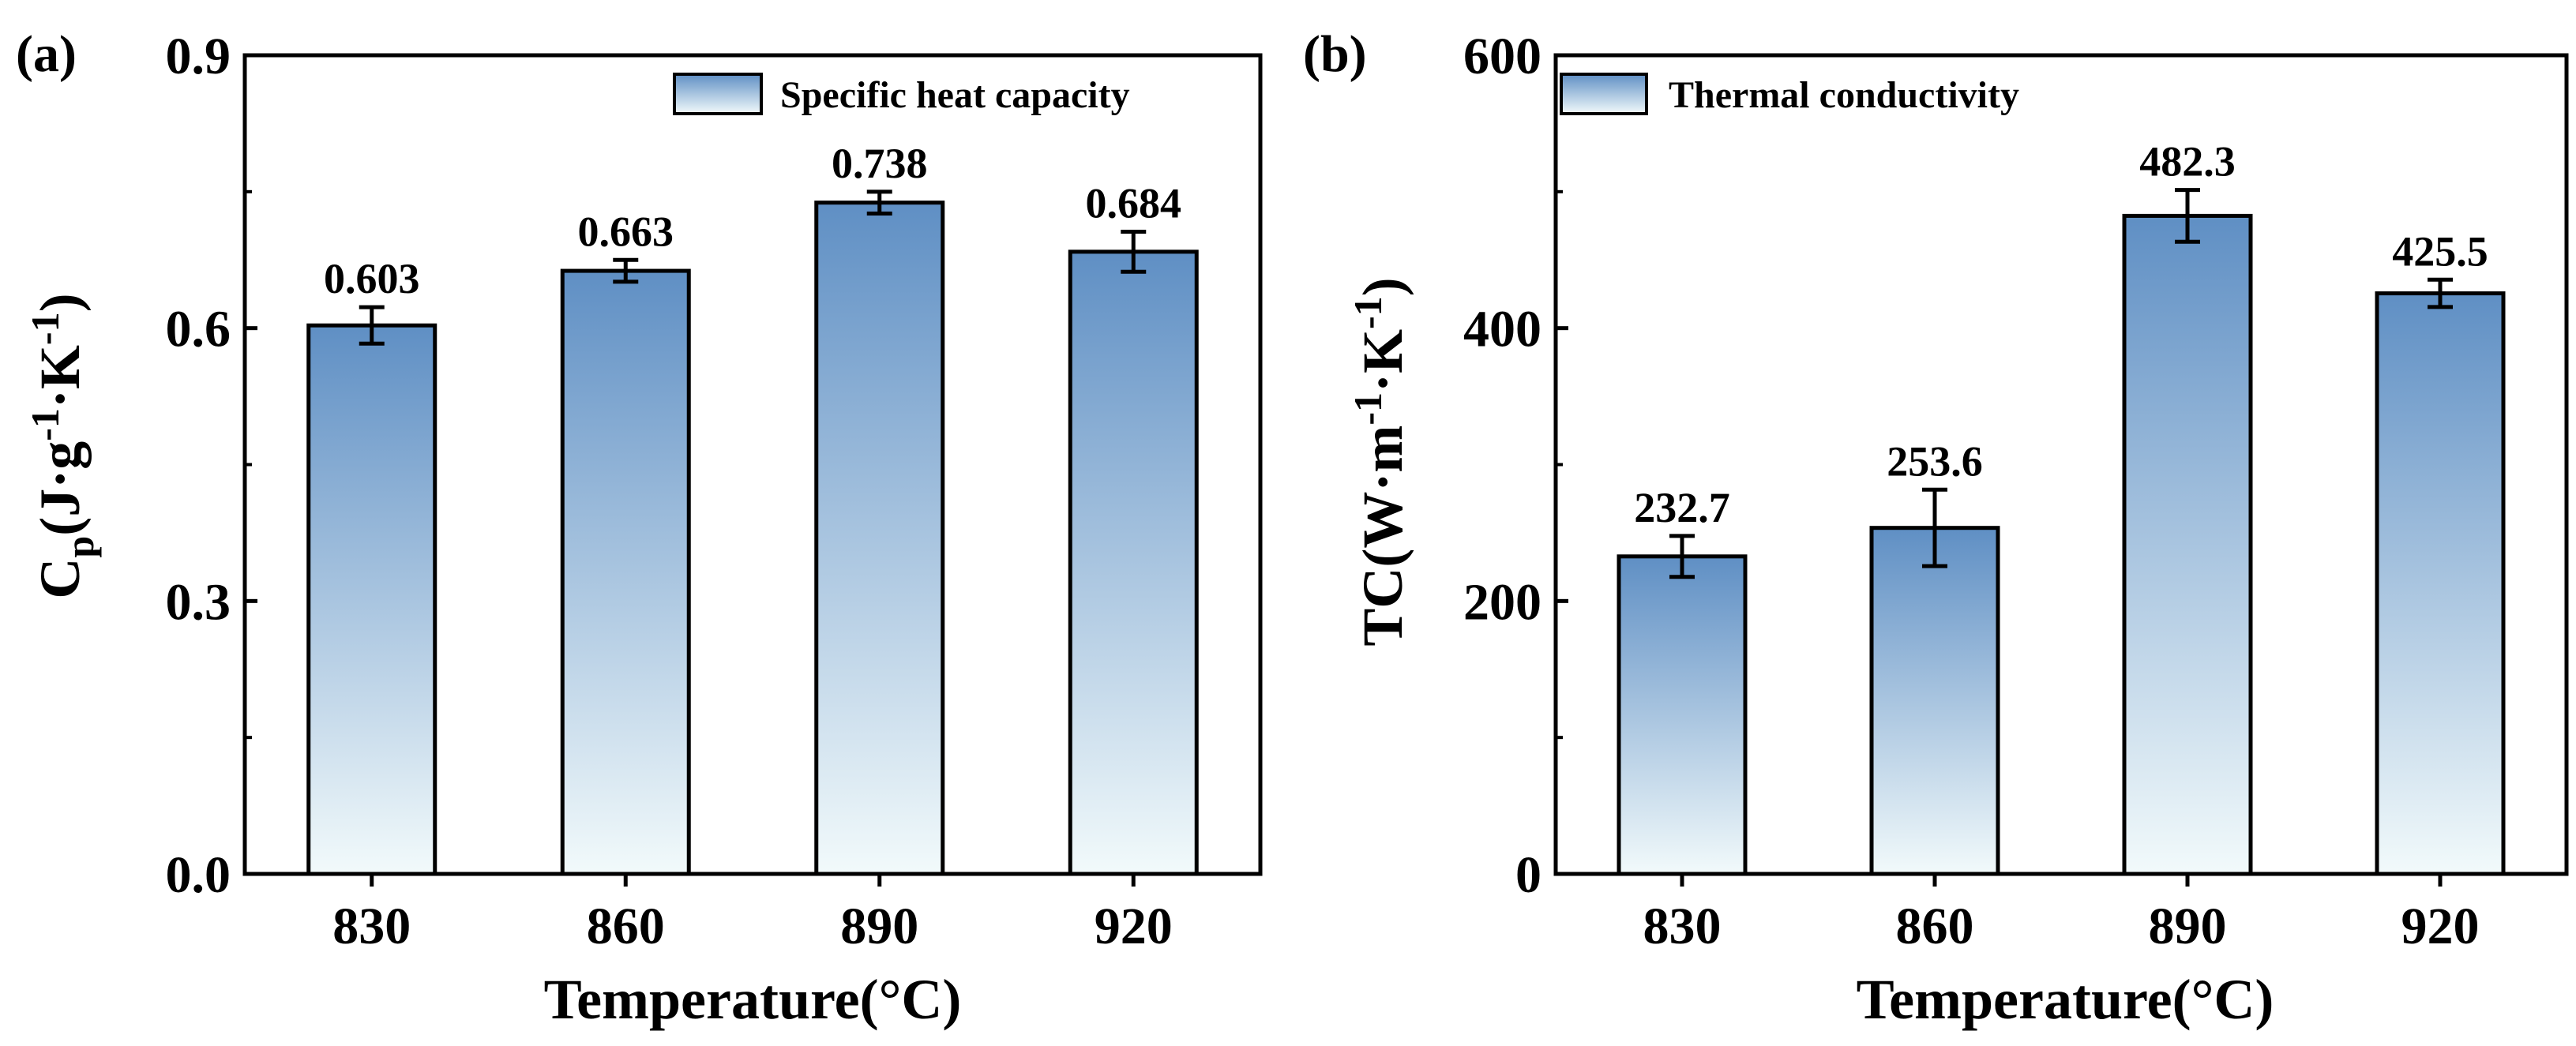  What do you see at coordinates (1528, 875) in the screenshot?
I see `panel-b-y-tick-label: 0` at bounding box center [1528, 875].